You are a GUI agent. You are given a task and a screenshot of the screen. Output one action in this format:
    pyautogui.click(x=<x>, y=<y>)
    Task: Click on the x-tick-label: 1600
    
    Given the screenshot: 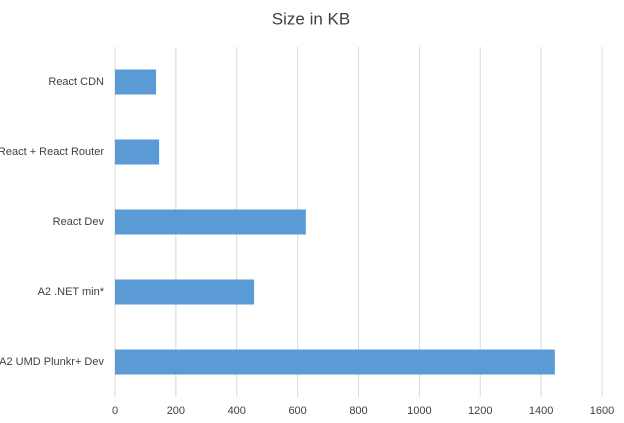 What is the action you would take?
    pyautogui.click(x=602, y=411)
    